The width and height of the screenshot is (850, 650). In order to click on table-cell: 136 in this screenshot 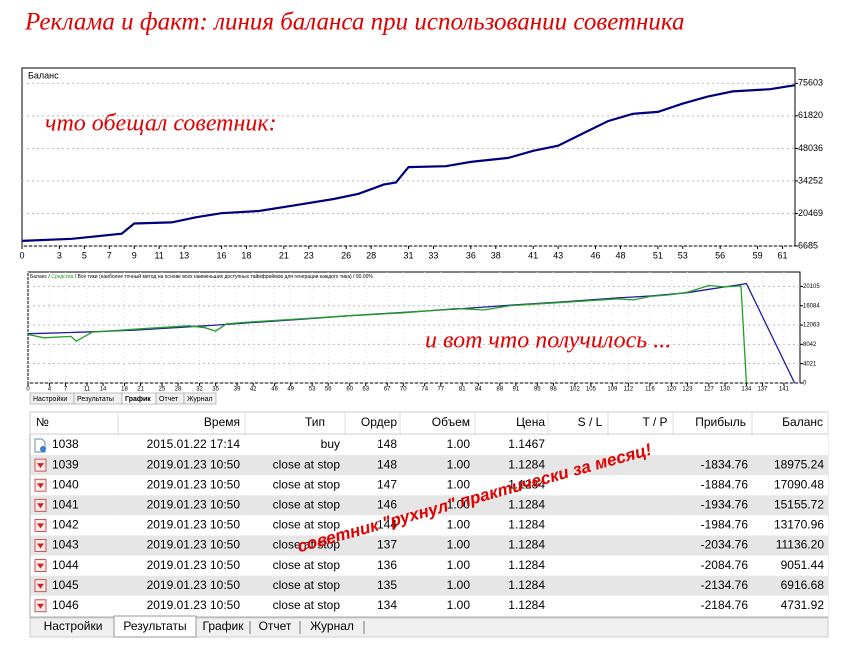, I will do `click(387, 565)`.